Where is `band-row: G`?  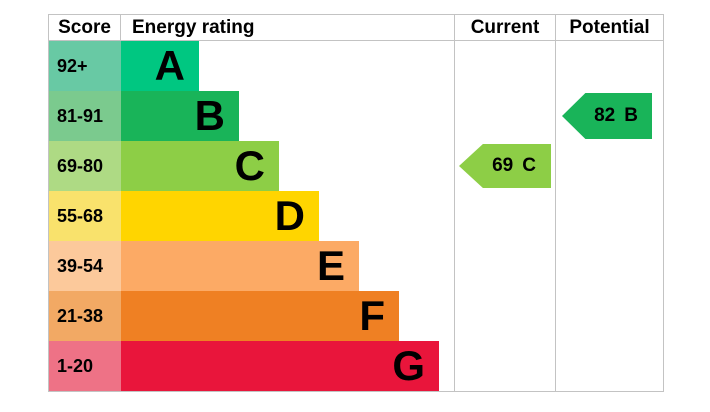
band-row: G is located at coordinates (287, 366).